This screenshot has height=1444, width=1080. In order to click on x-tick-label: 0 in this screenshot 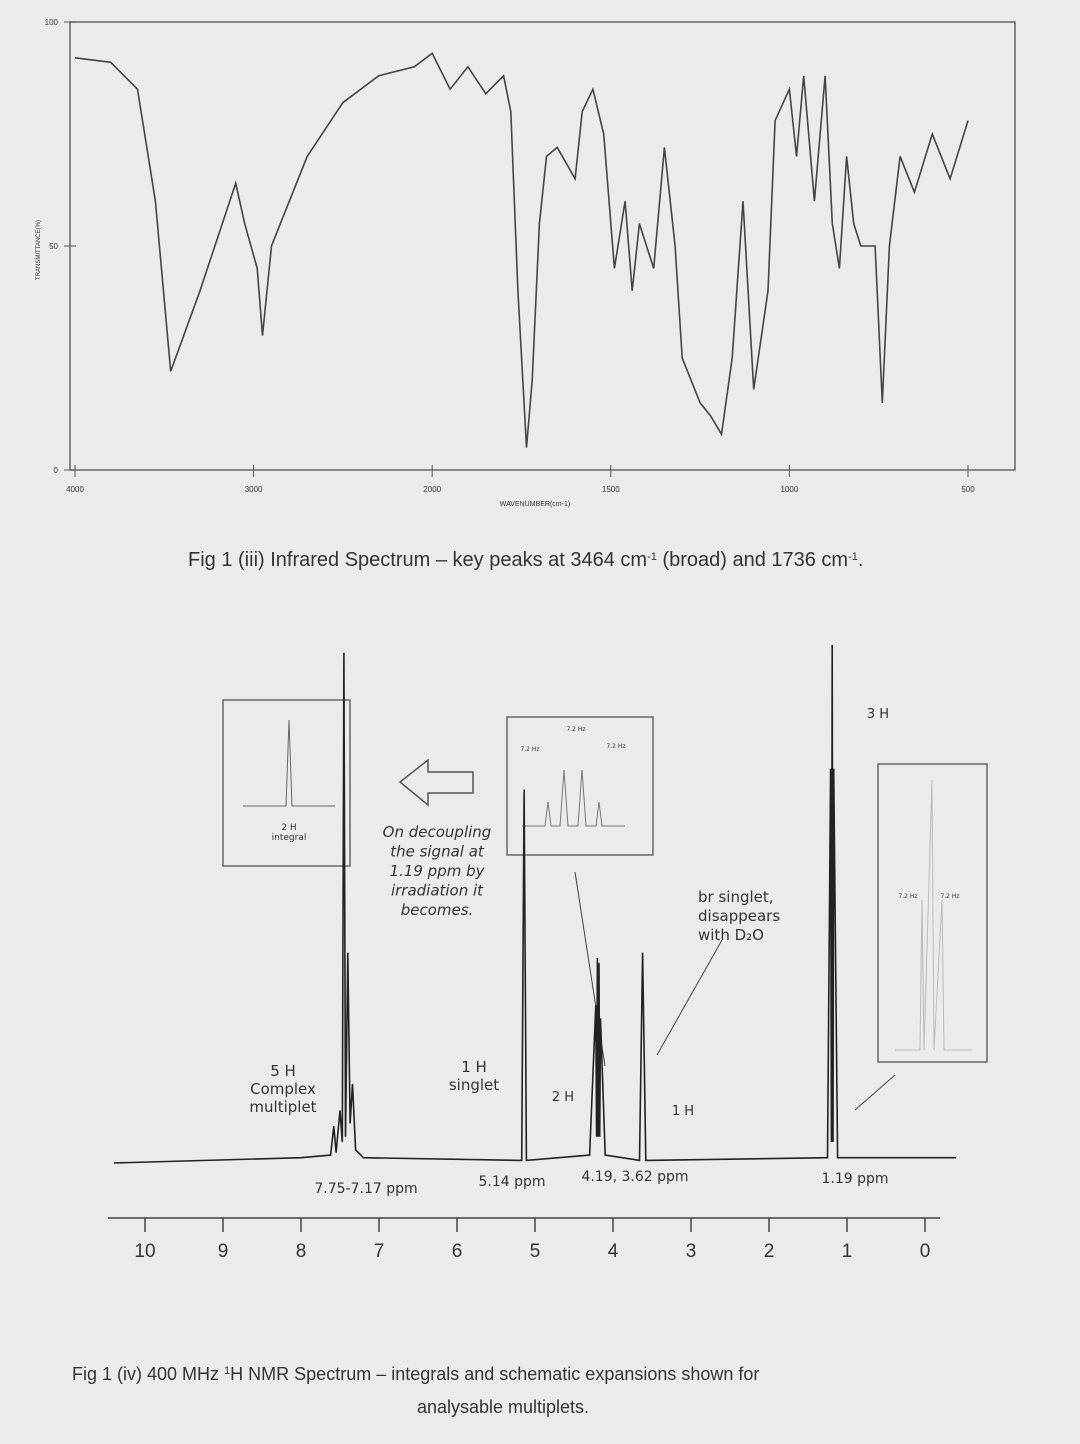, I will do `click(925, 1251)`.